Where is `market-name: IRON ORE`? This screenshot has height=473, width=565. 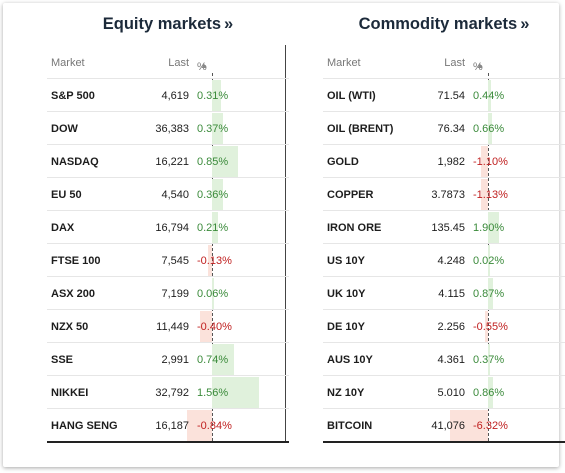 market-name: IRON ORE is located at coordinates (354, 228).